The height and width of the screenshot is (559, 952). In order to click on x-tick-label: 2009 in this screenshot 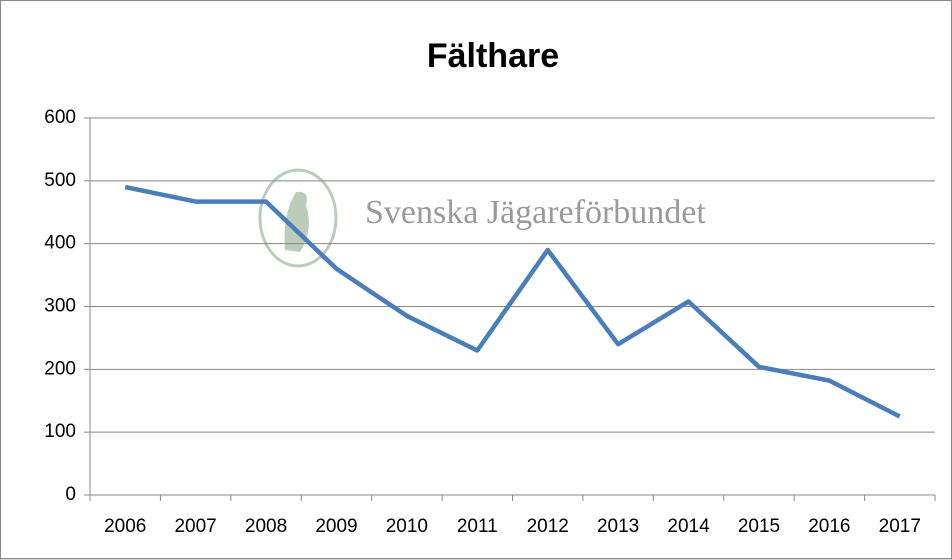, I will do `click(336, 526)`.